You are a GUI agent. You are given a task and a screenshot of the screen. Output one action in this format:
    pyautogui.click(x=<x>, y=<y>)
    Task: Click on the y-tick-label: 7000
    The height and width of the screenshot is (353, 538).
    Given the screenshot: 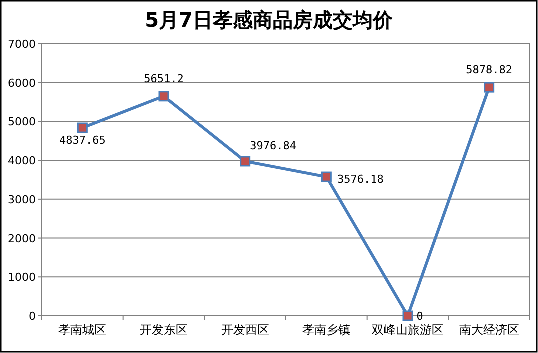 What is the action you would take?
    pyautogui.click(x=22, y=44)
    